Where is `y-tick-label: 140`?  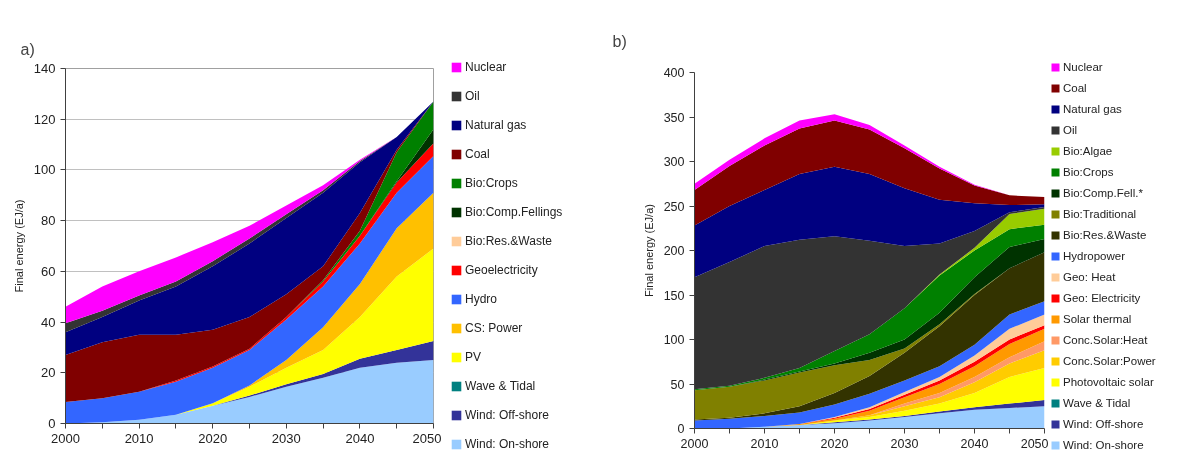
y-tick-label: 140 is located at coordinates (44, 68).